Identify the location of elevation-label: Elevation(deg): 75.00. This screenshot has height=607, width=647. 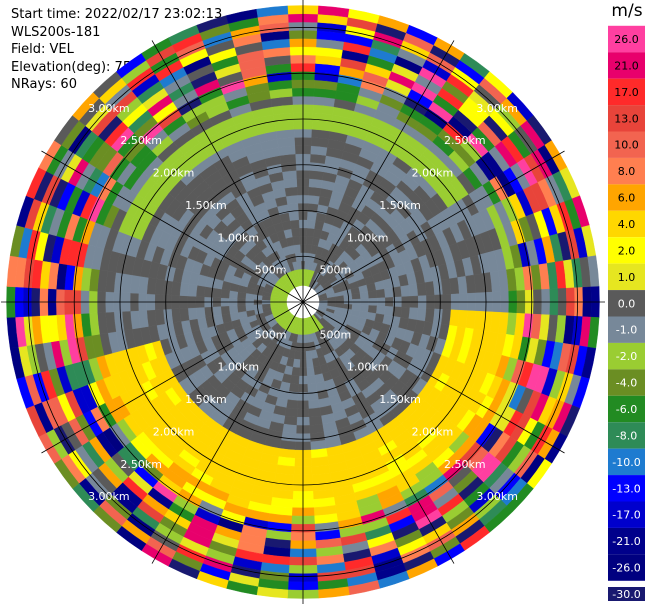
(81, 67).